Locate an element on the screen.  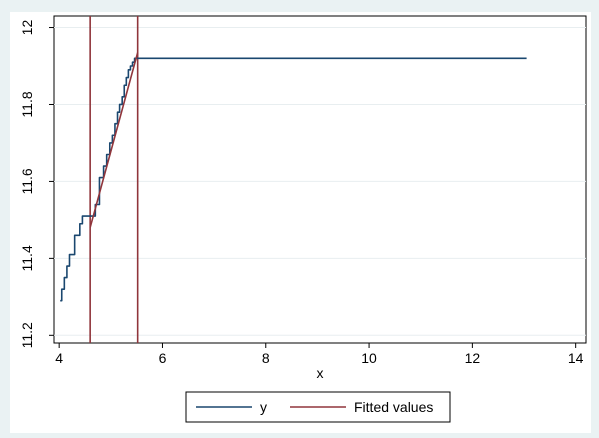
x-tick-label: 8 is located at coordinates (266, 358).